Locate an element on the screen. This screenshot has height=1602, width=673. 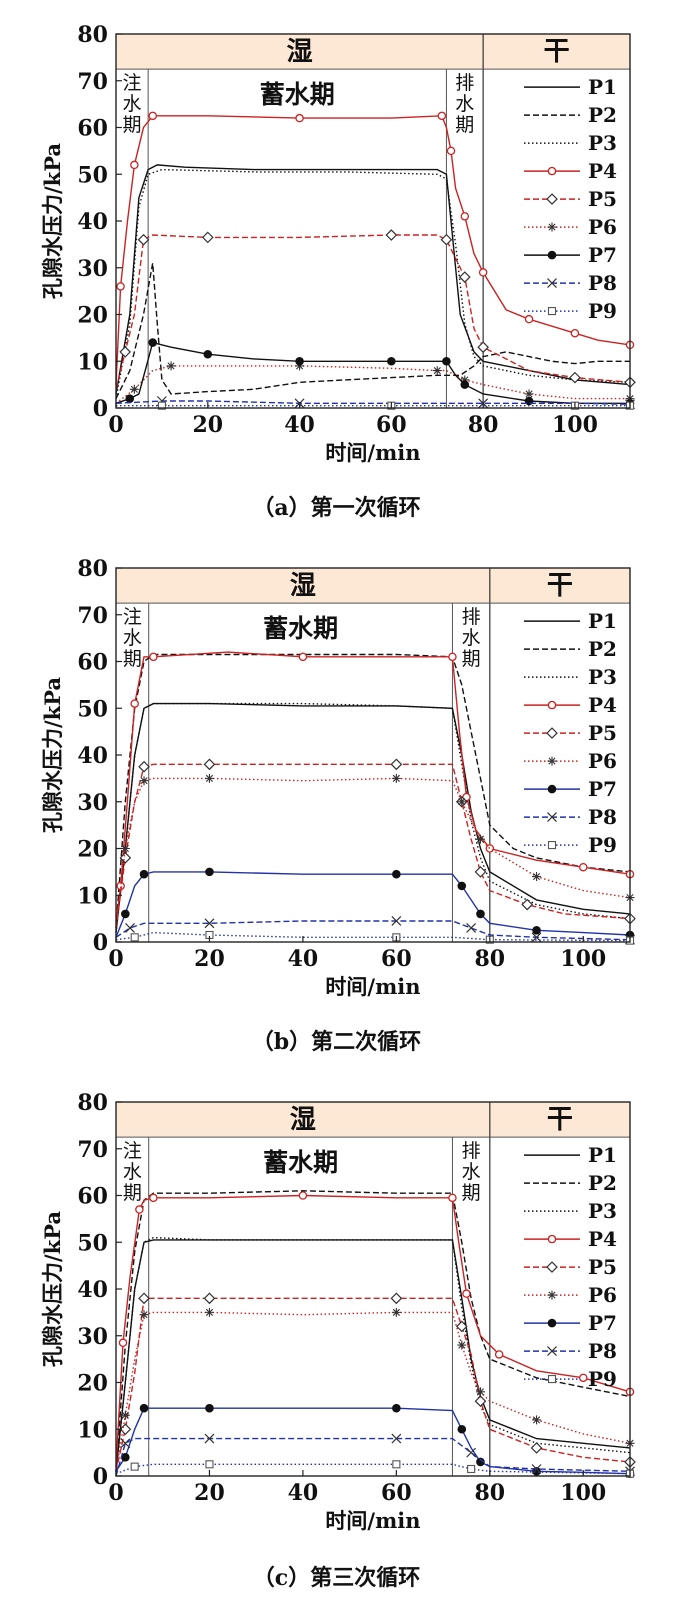
legend-label-b-P7: P7 is located at coordinates (602, 789).